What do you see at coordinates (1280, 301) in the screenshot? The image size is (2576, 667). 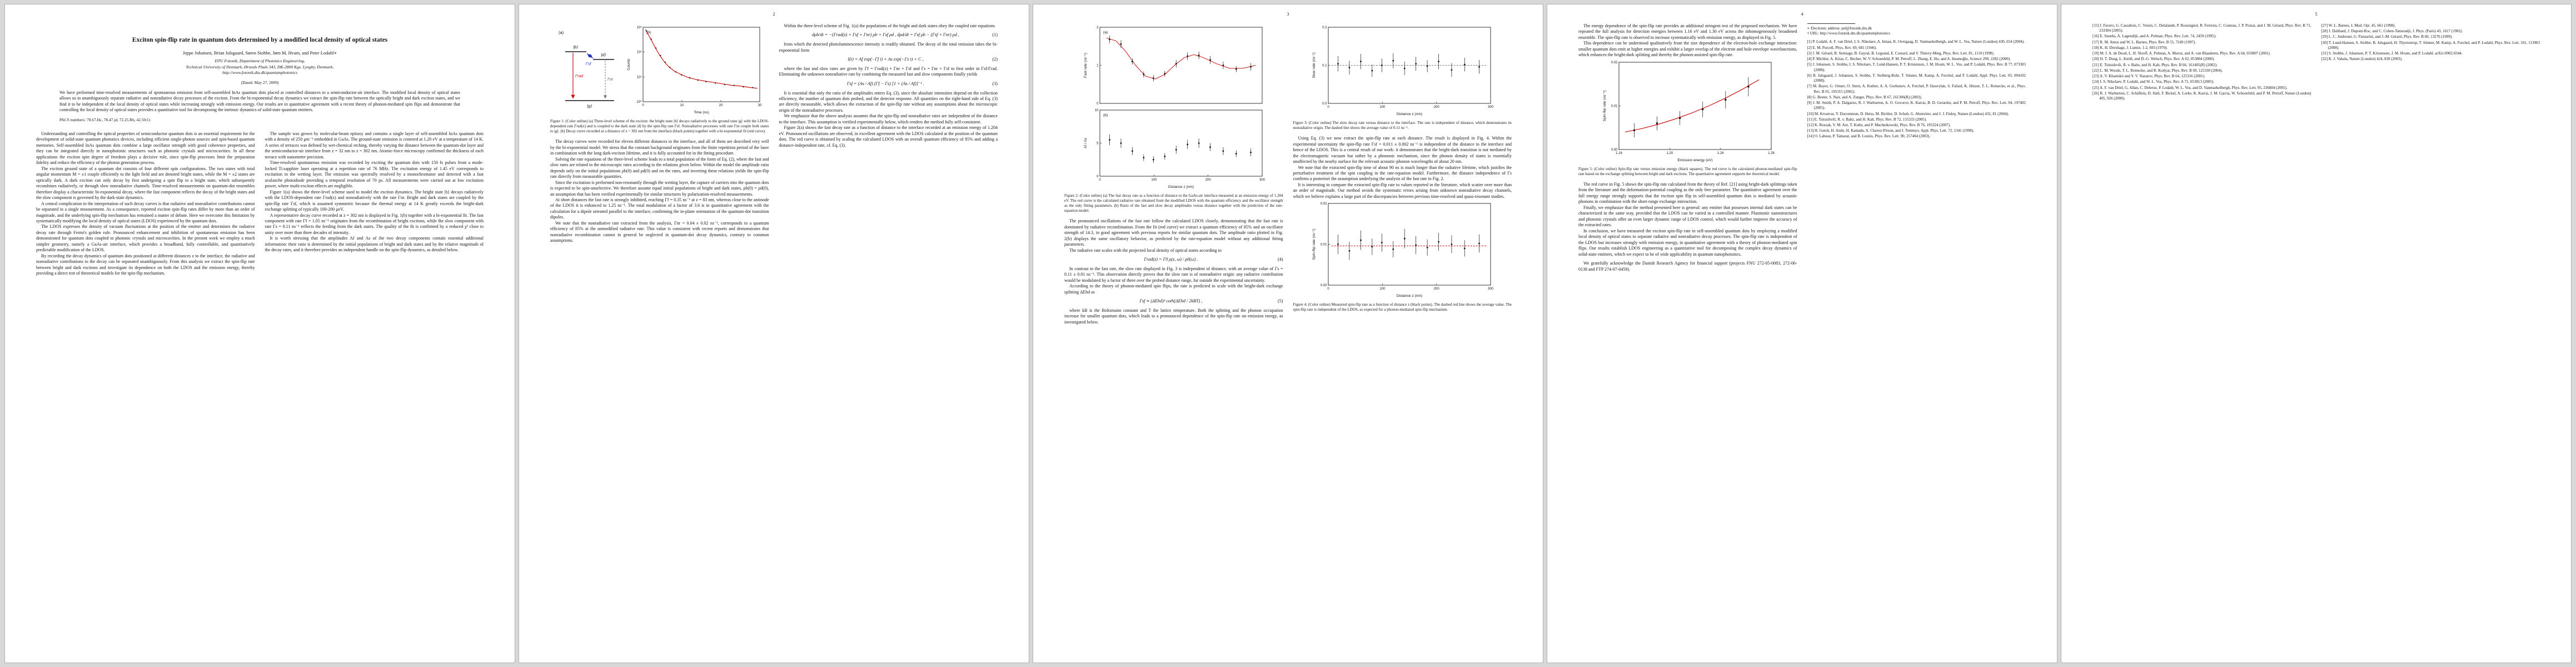 I see `equation-5-number: (5)` at bounding box center [1280, 301].